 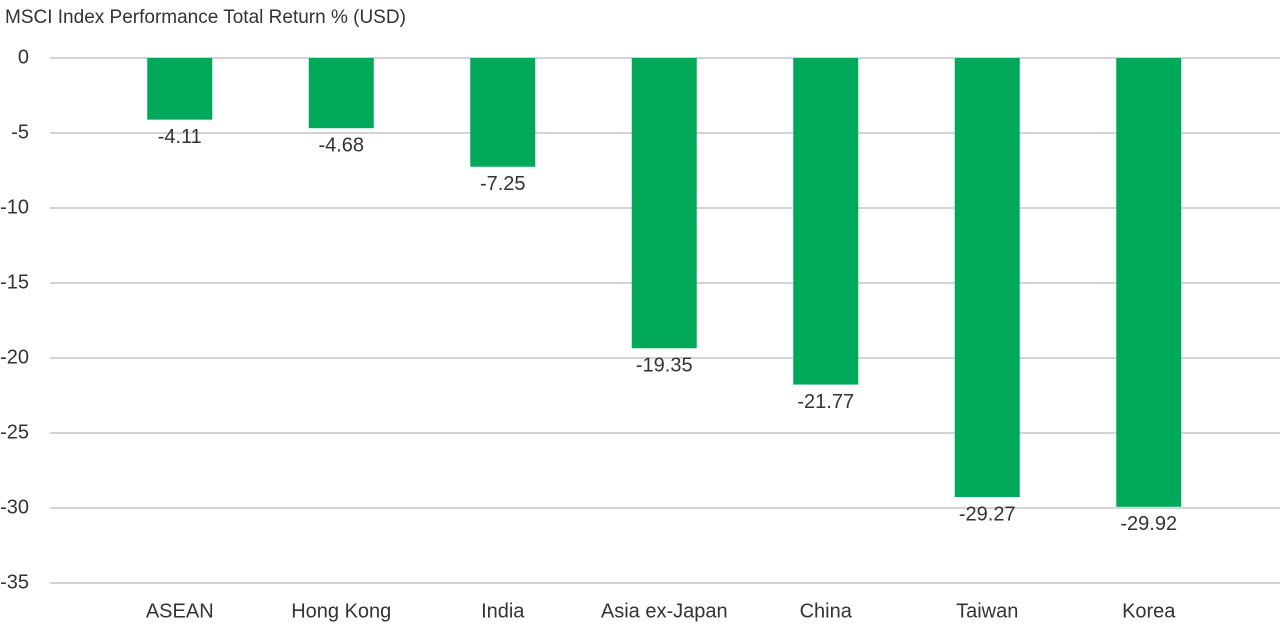 I want to click on y-tick-label: -5, so click(x=20, y=132).